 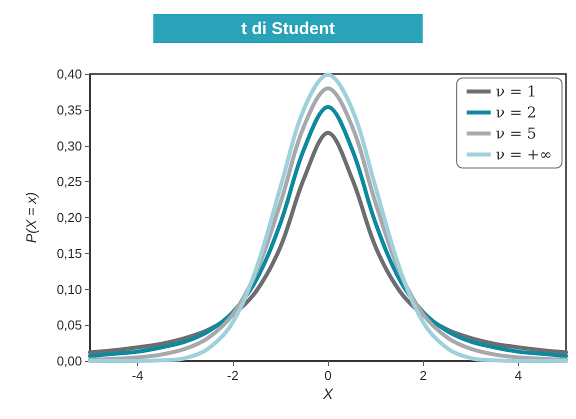 What do you see at coordinates (69, 110) in the screenshot?
I see `y-tick-label: 0,35` at bounding box center [69, 110].